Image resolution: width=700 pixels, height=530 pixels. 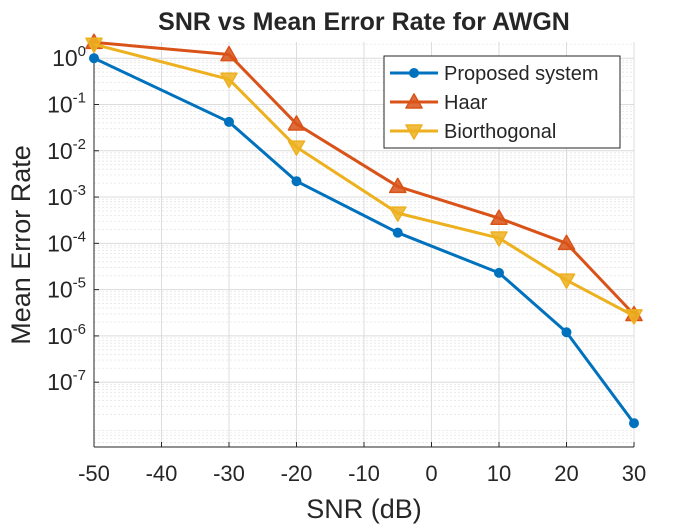 I want to click on y-tick-label: 10⁻⁶, so click(x=66, y=335).